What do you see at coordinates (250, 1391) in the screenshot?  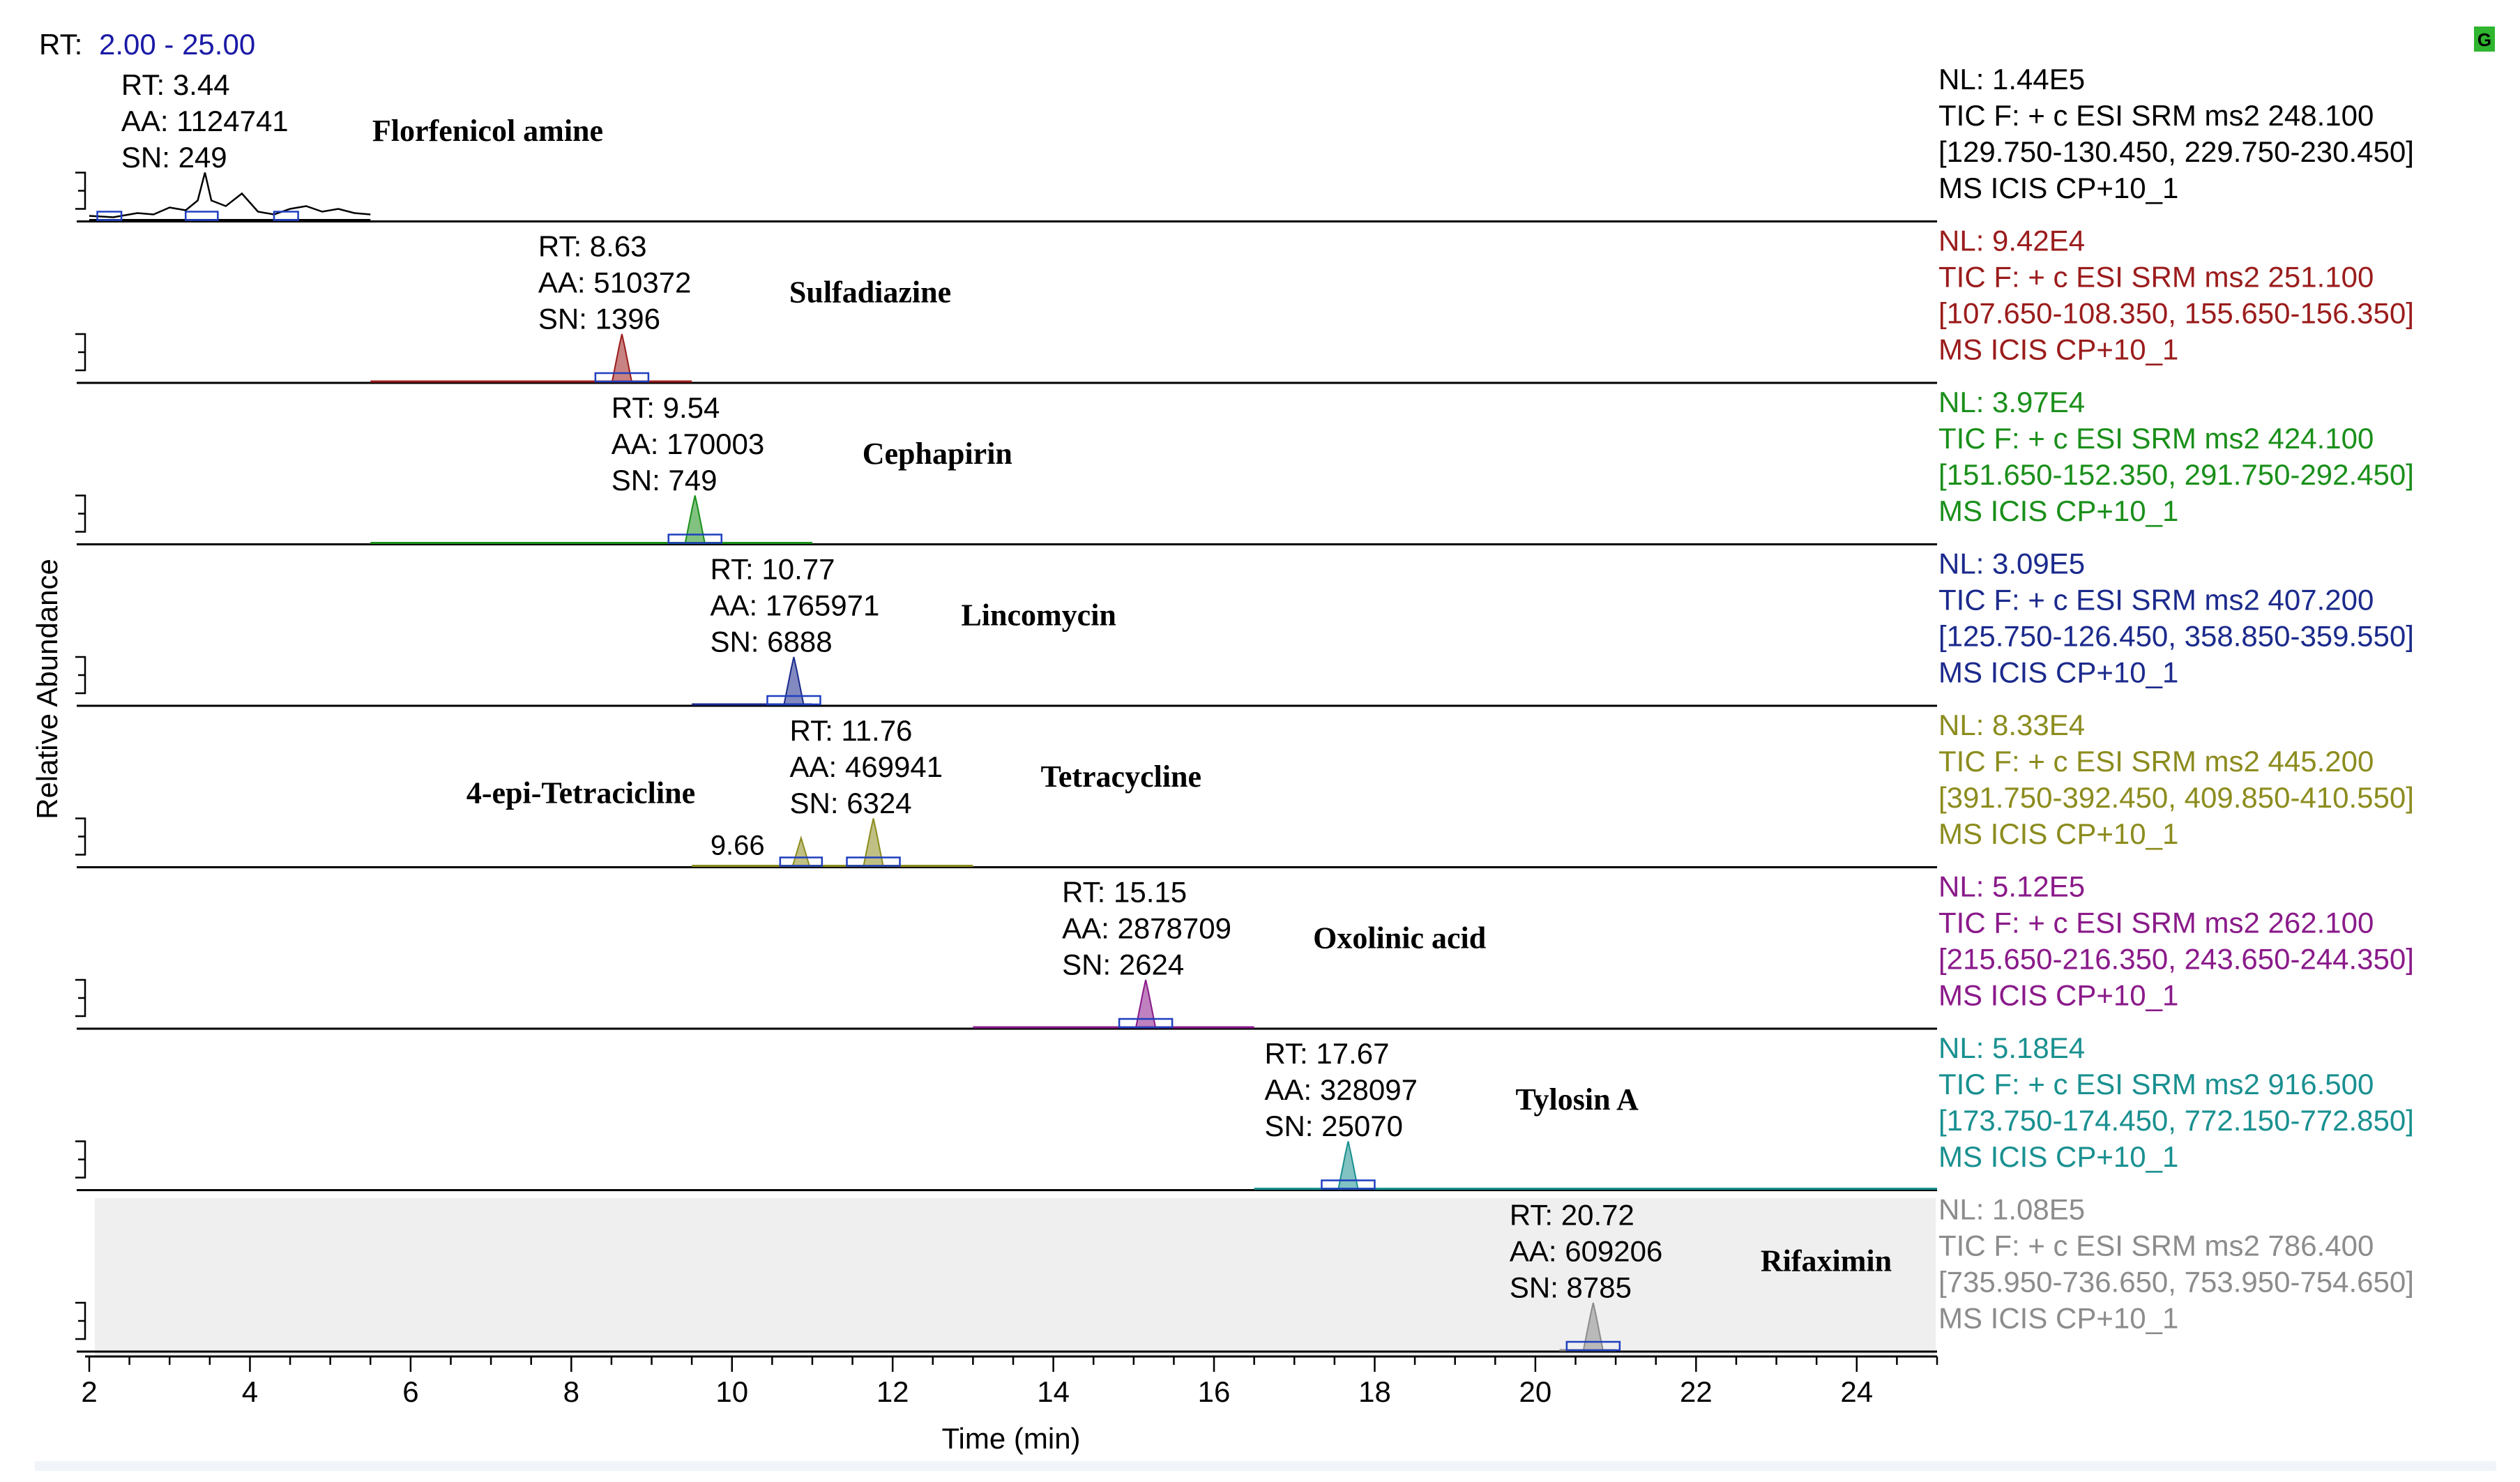 I see `x-tick-label: 4` at bounding box center [250, 1391].